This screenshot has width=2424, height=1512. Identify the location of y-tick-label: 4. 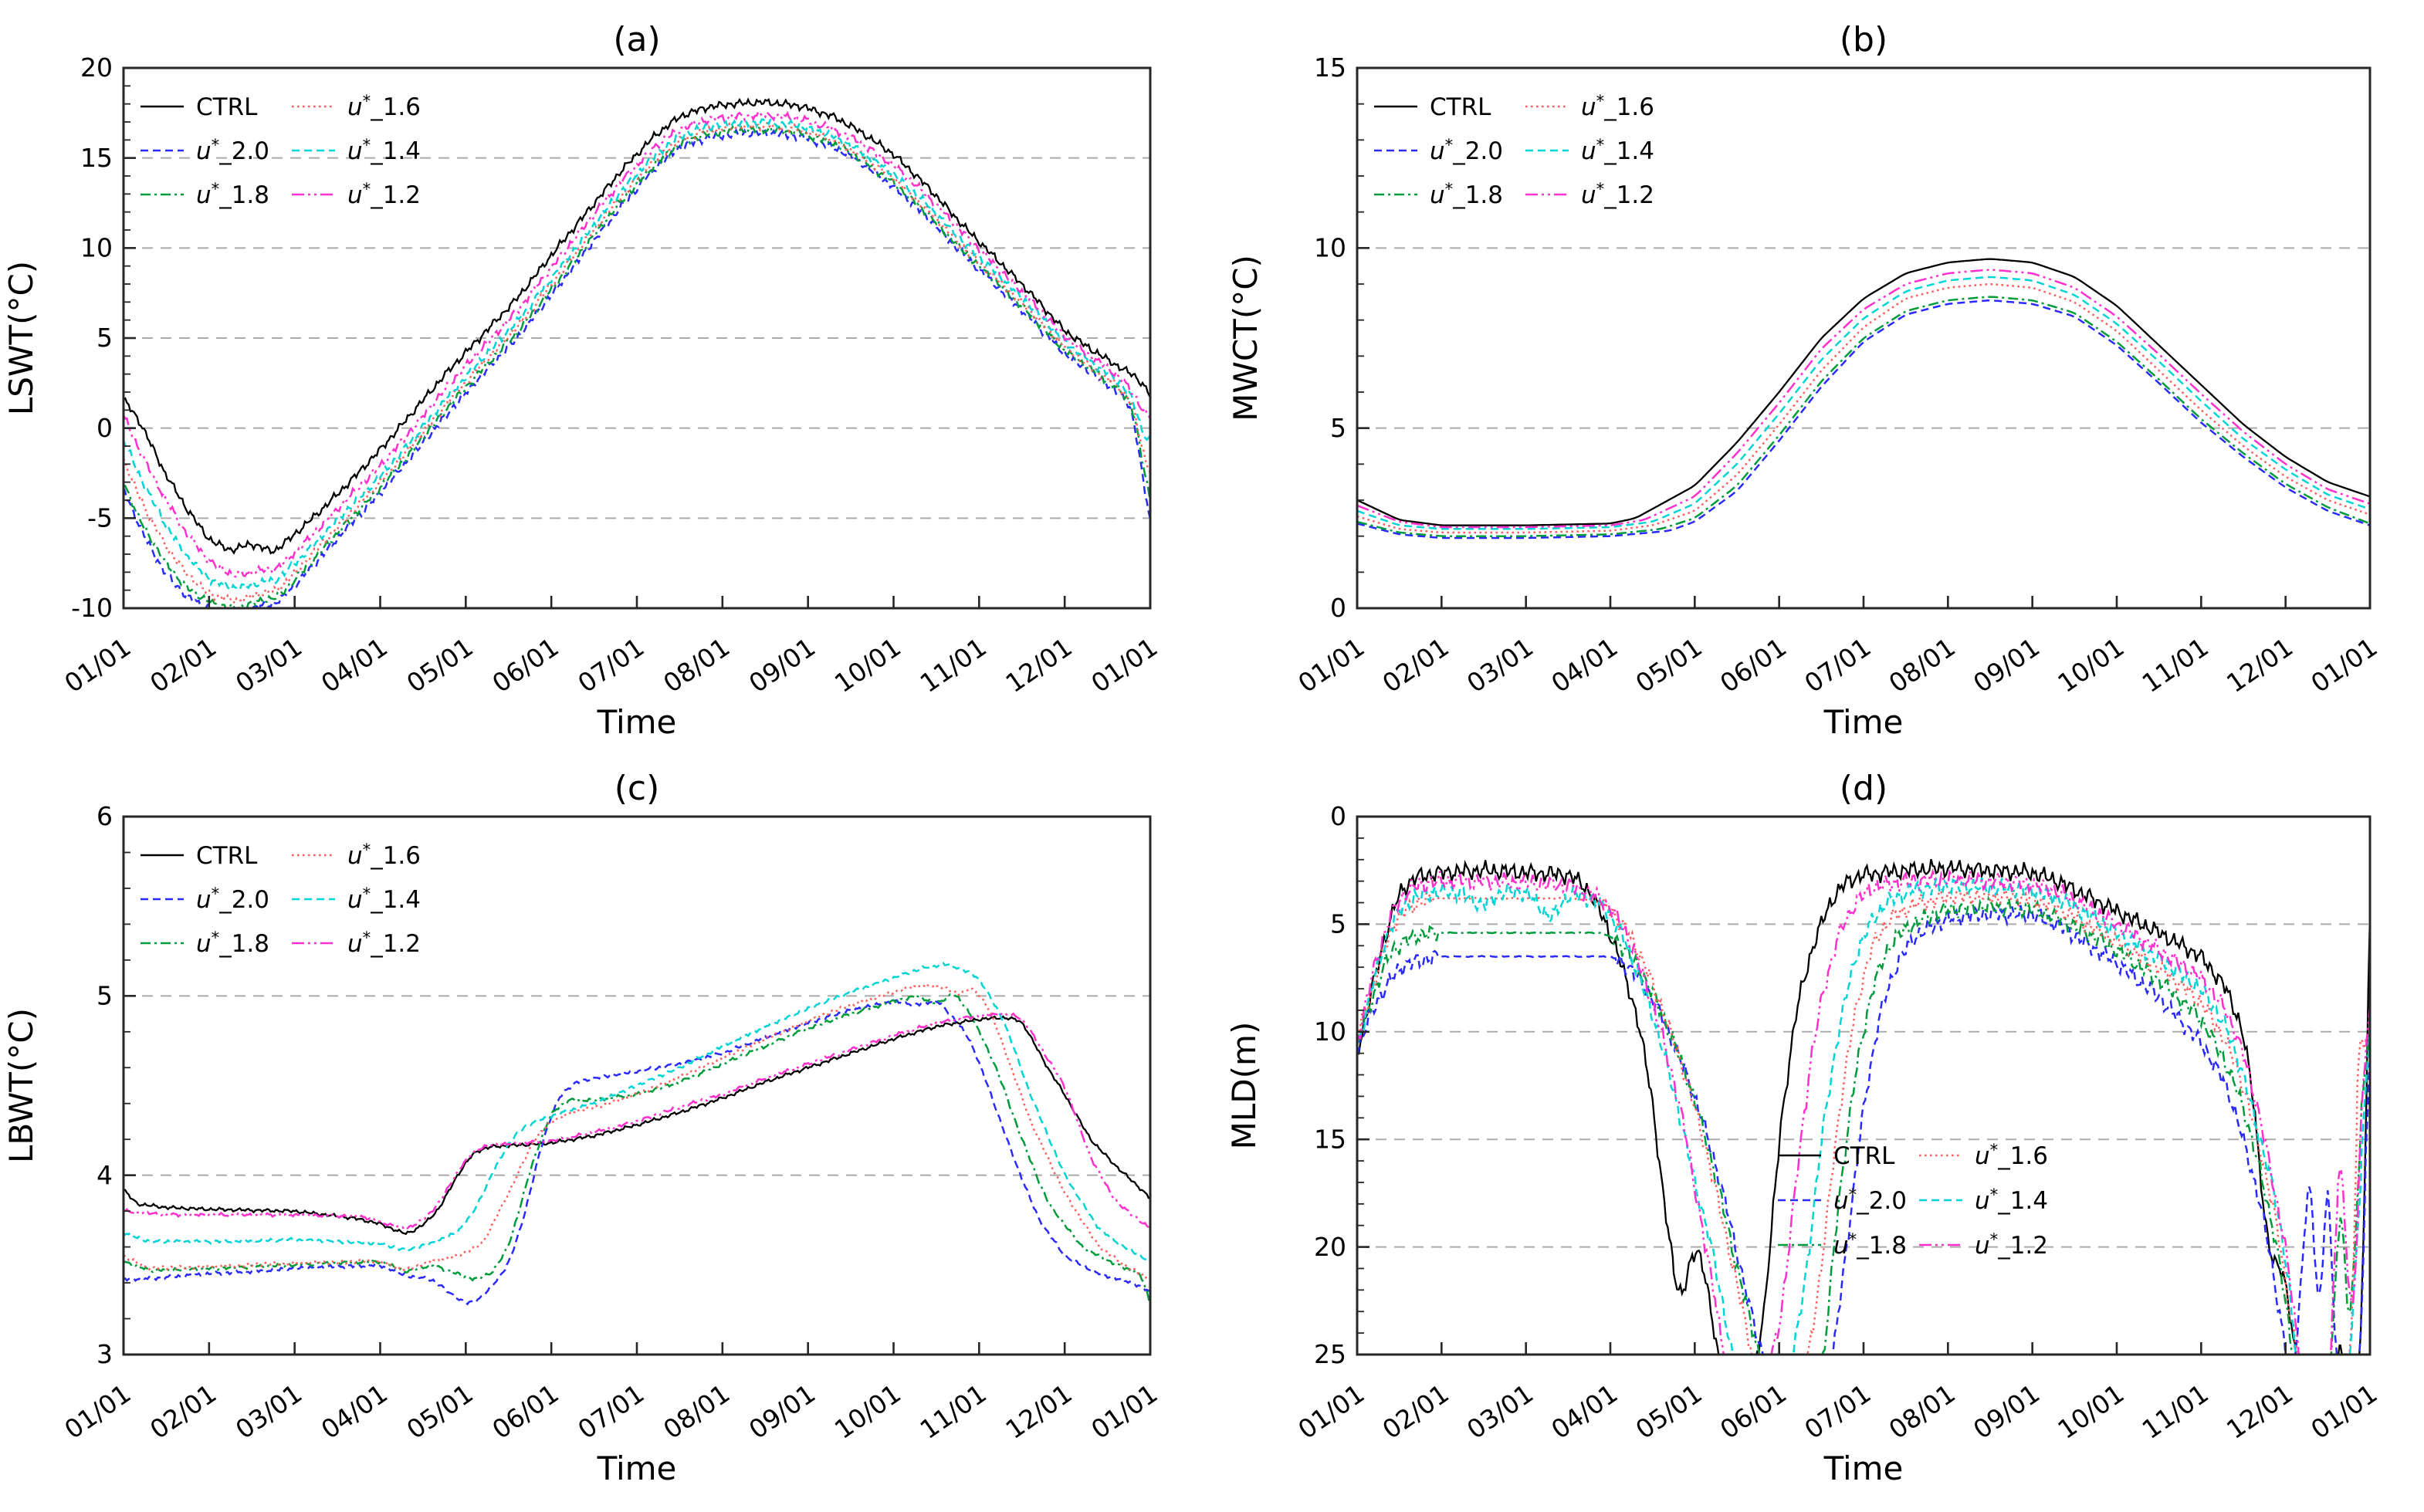
(104, 1175).